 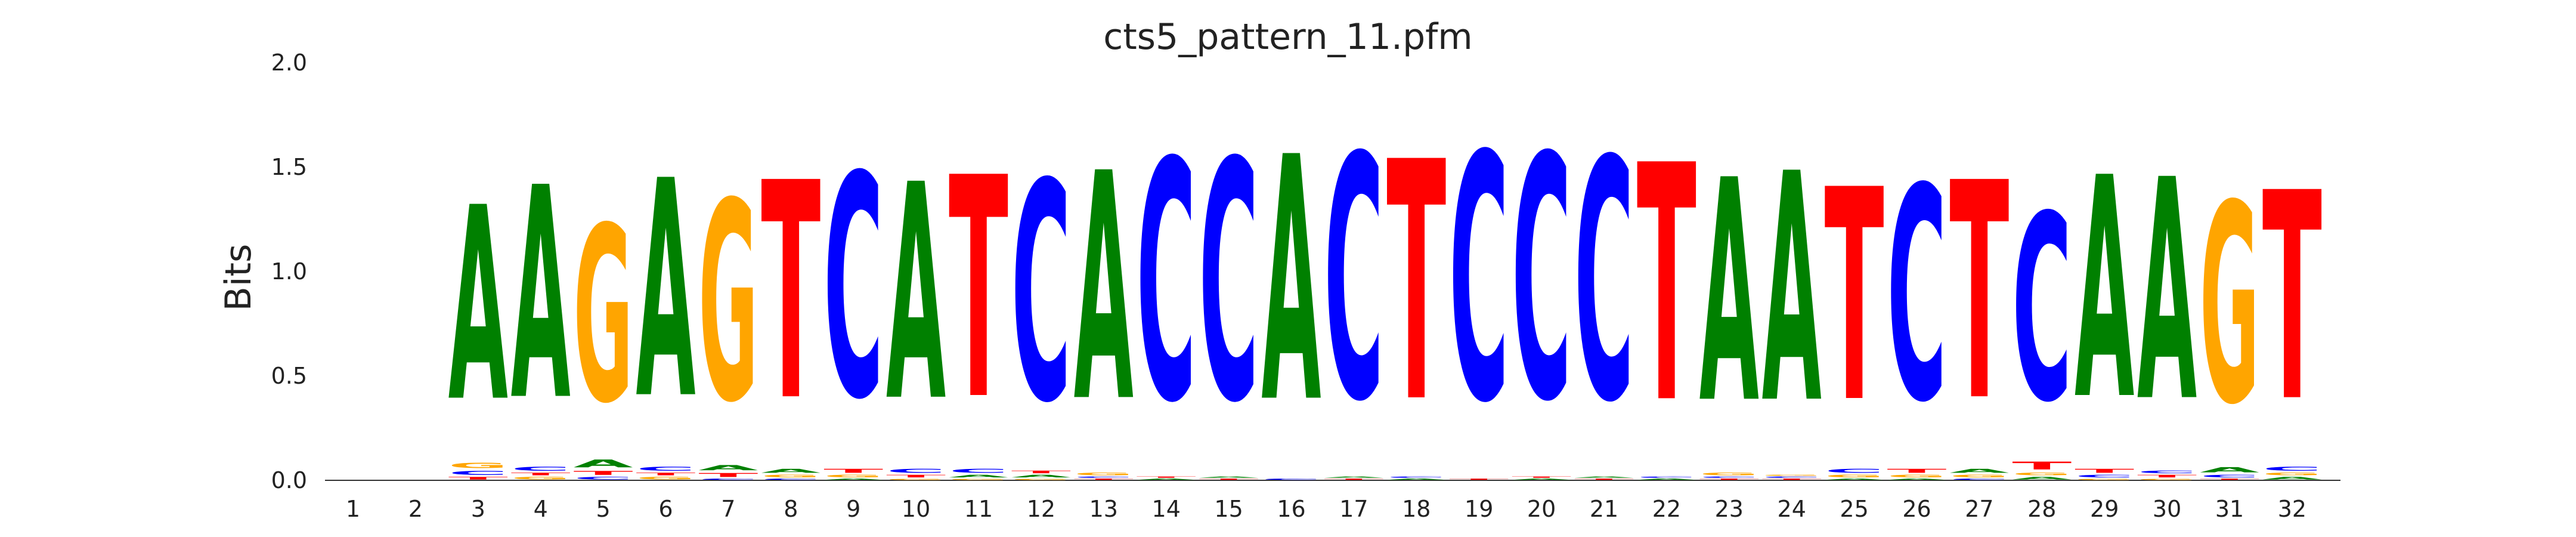 I want to click on logo-letter-G-pos-6: G, so click(x=666, y=478).